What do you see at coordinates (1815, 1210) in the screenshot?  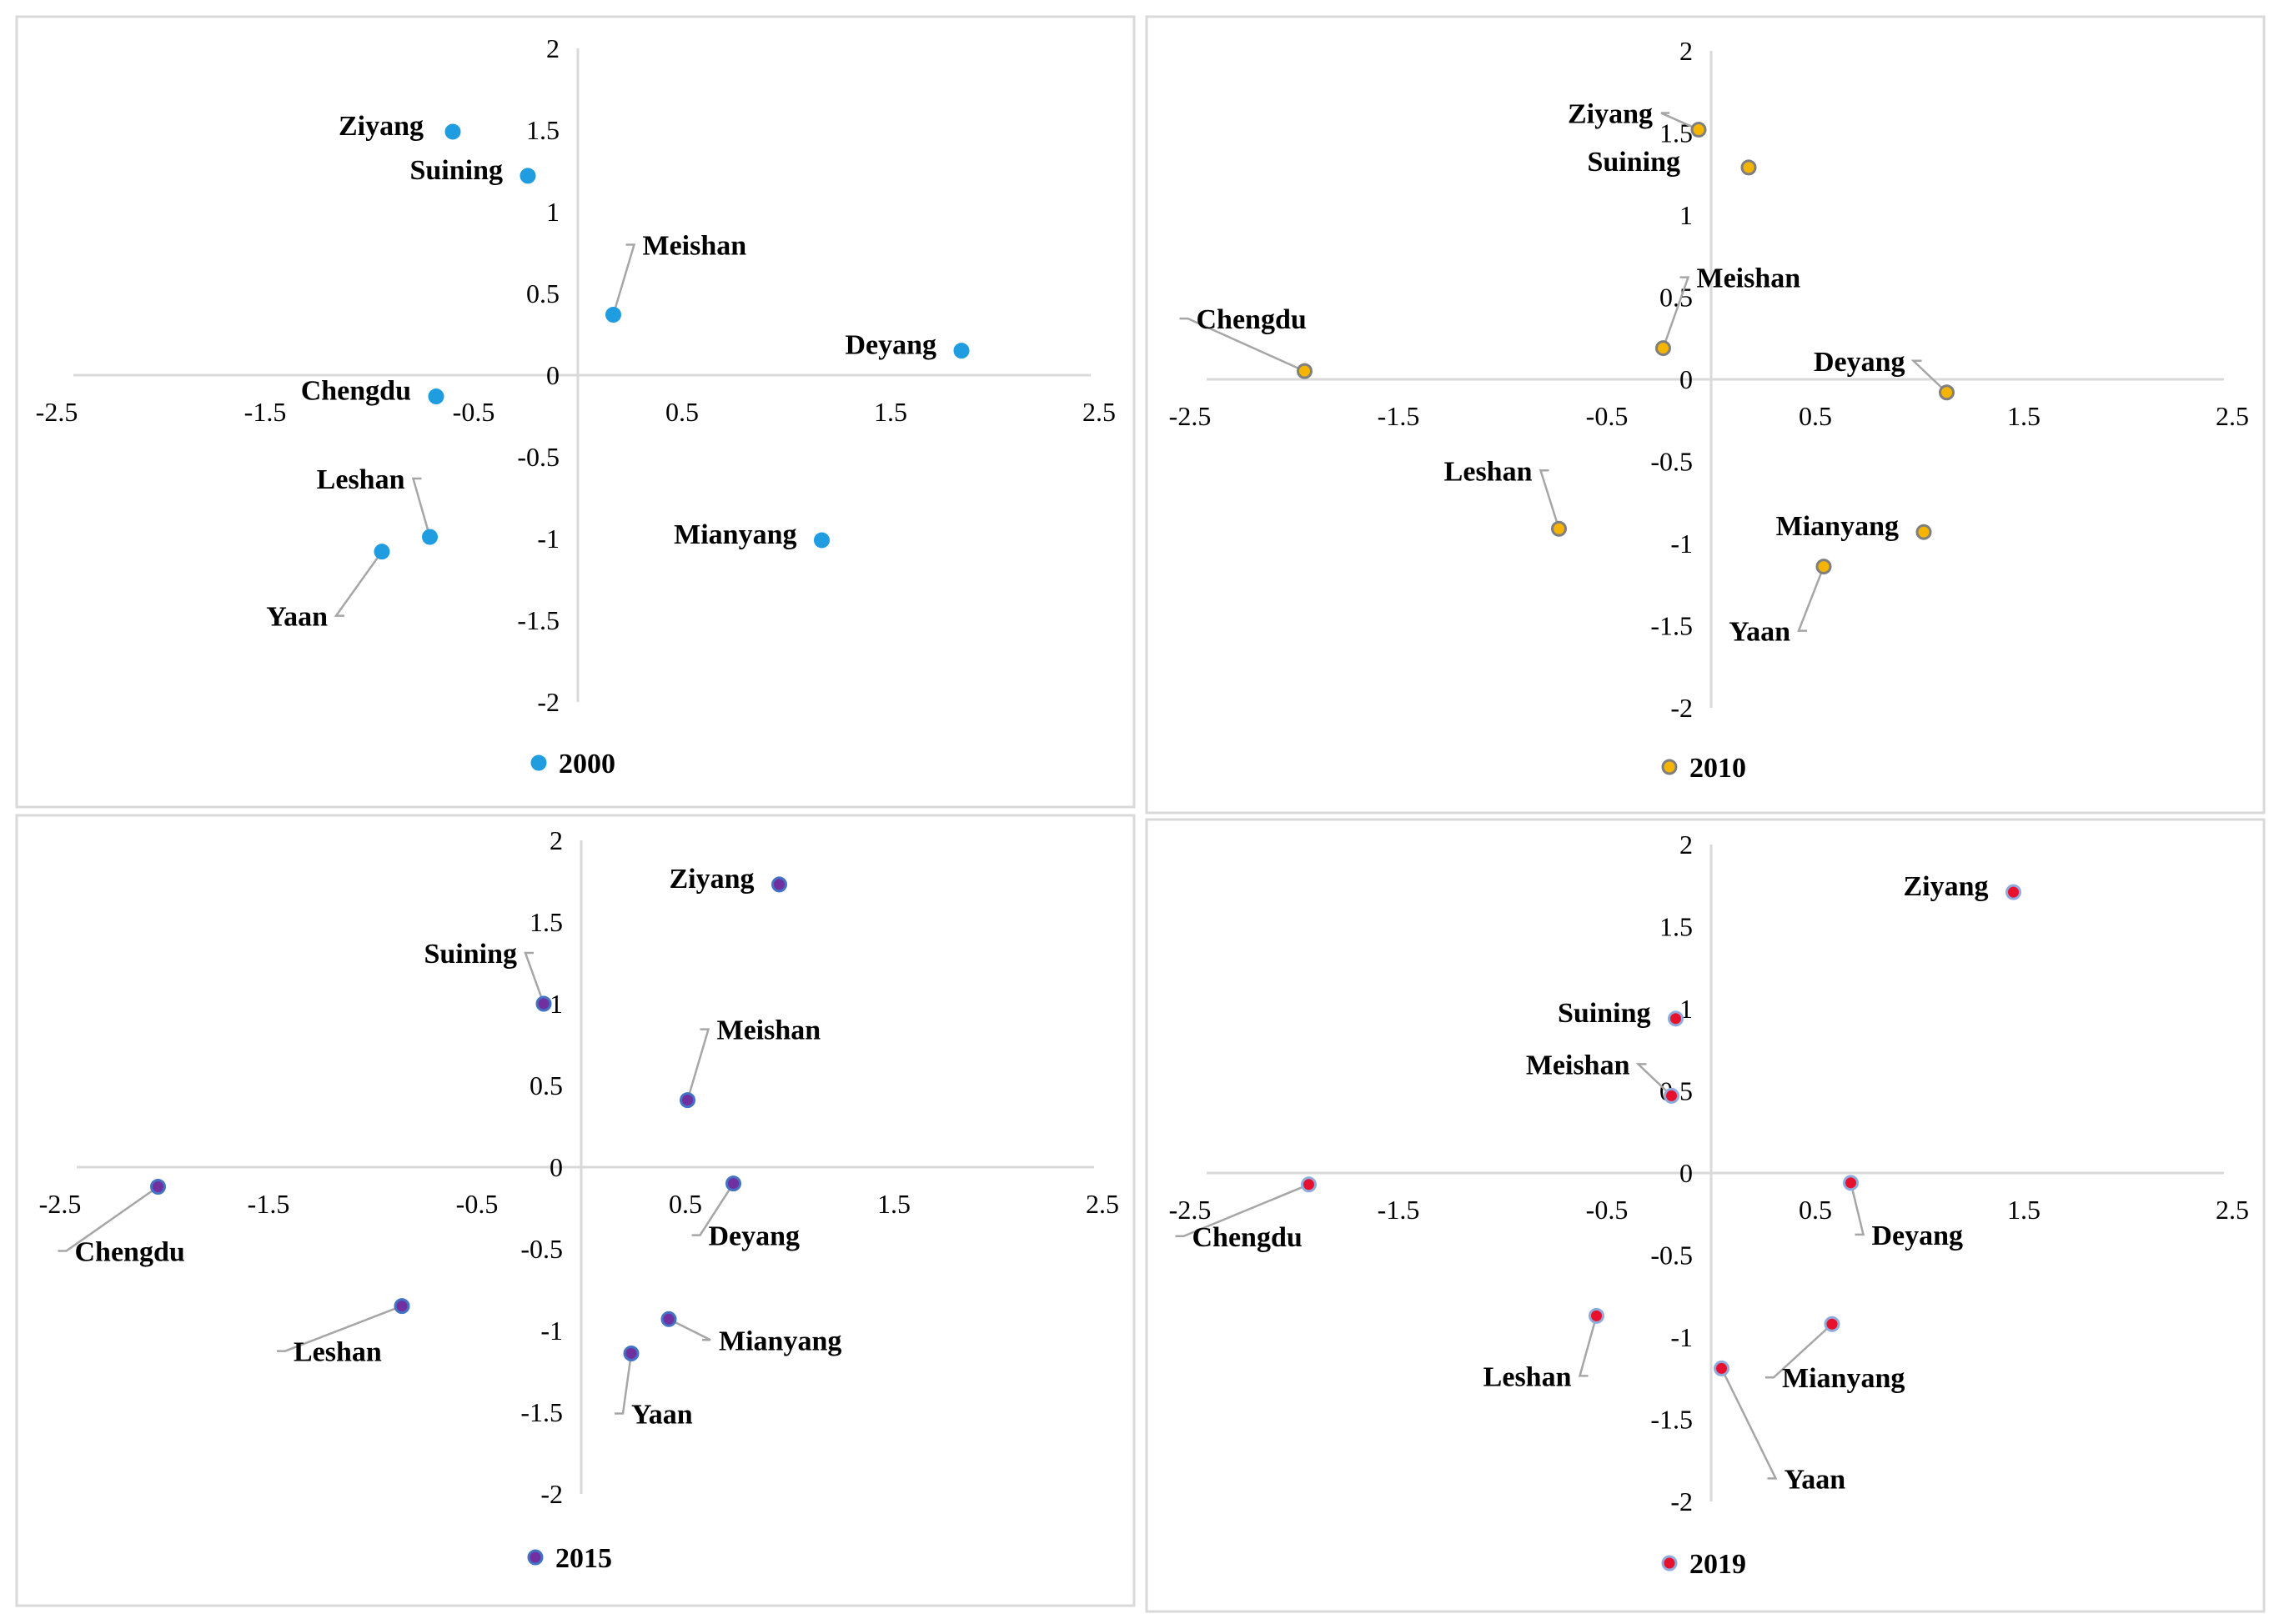 I see `x-tick-label: 0.5` at bounding box center [1815, 1210].